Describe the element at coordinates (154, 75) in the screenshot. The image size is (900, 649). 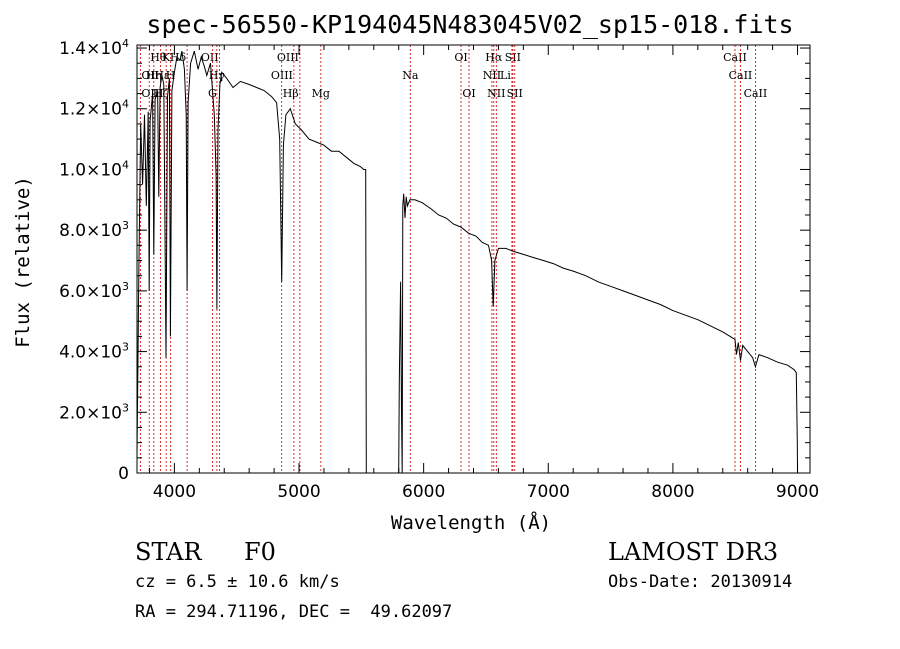
I see `line-marker-label: Hη` at that location.